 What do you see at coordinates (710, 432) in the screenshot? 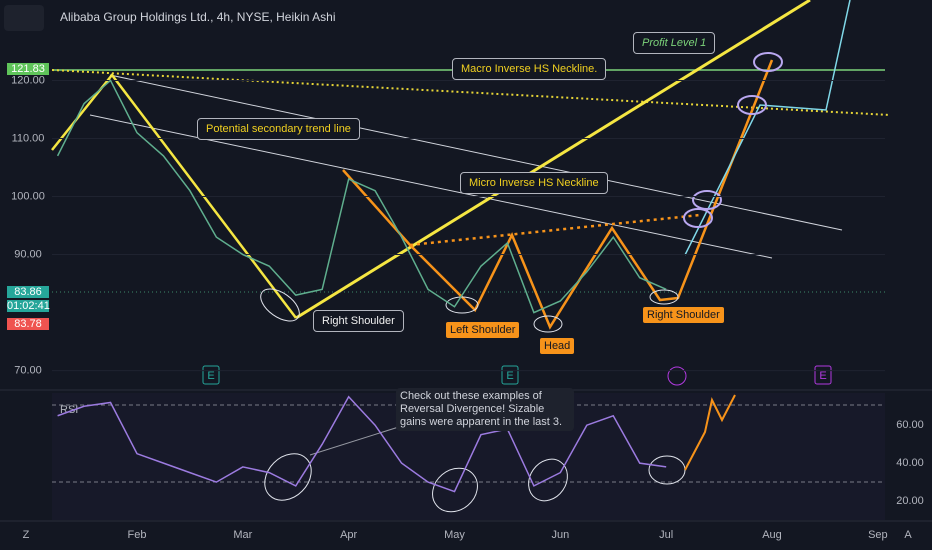
I see `rsi-projection` at bounding box center [710, 432].